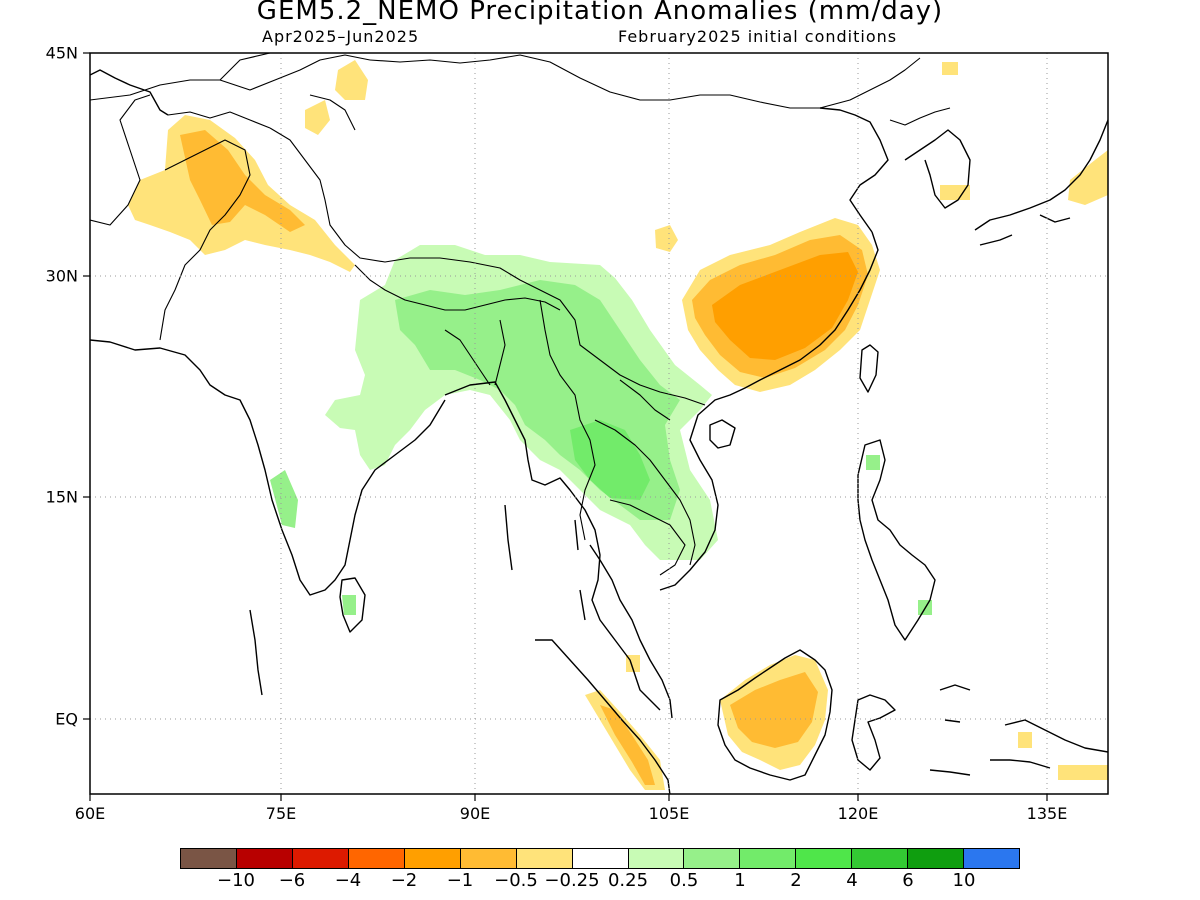 This screenshot has height=900, width=1200. I want to click on coast-sumatra, so click(603, 716).